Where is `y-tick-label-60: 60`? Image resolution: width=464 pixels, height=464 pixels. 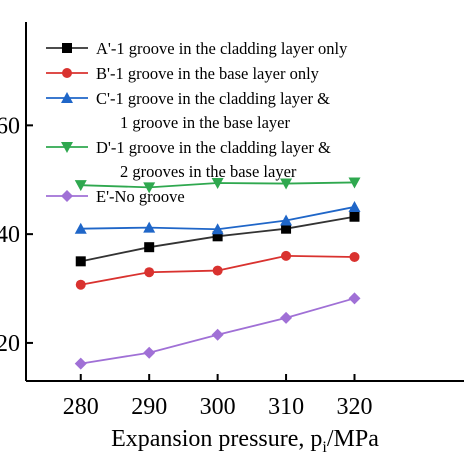
y-tick-label-60: 60 is located at coordinates (10, 126).